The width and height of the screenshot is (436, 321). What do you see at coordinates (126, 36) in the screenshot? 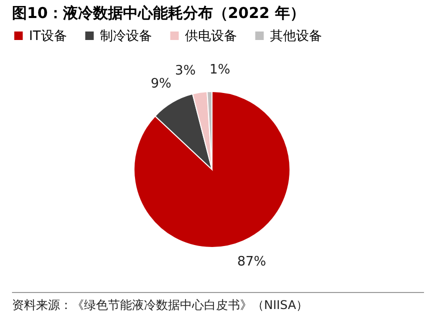
I see `legend-label: 制冷设备` at bounding box center [126, 36].